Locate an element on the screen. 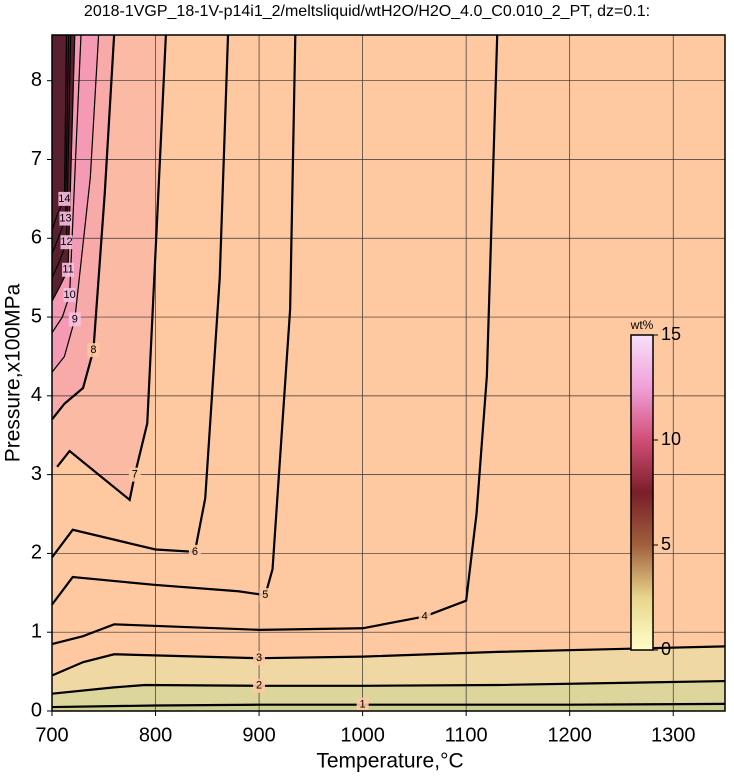  y-tick-label: 7 is located at coordinates (36, 159).